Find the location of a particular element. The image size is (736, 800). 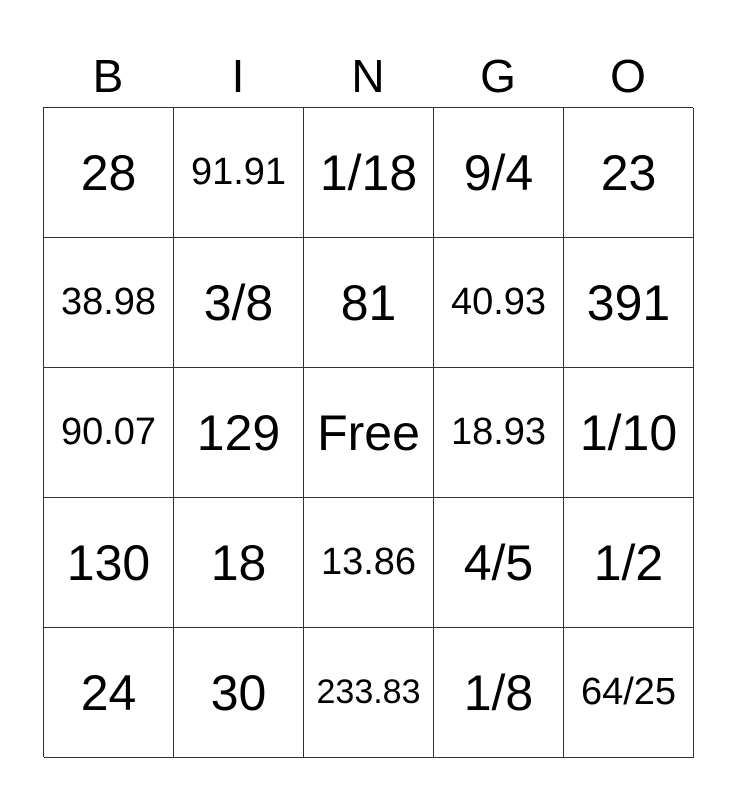

bingo-cell: 30 is located at coordinates (239, 693).